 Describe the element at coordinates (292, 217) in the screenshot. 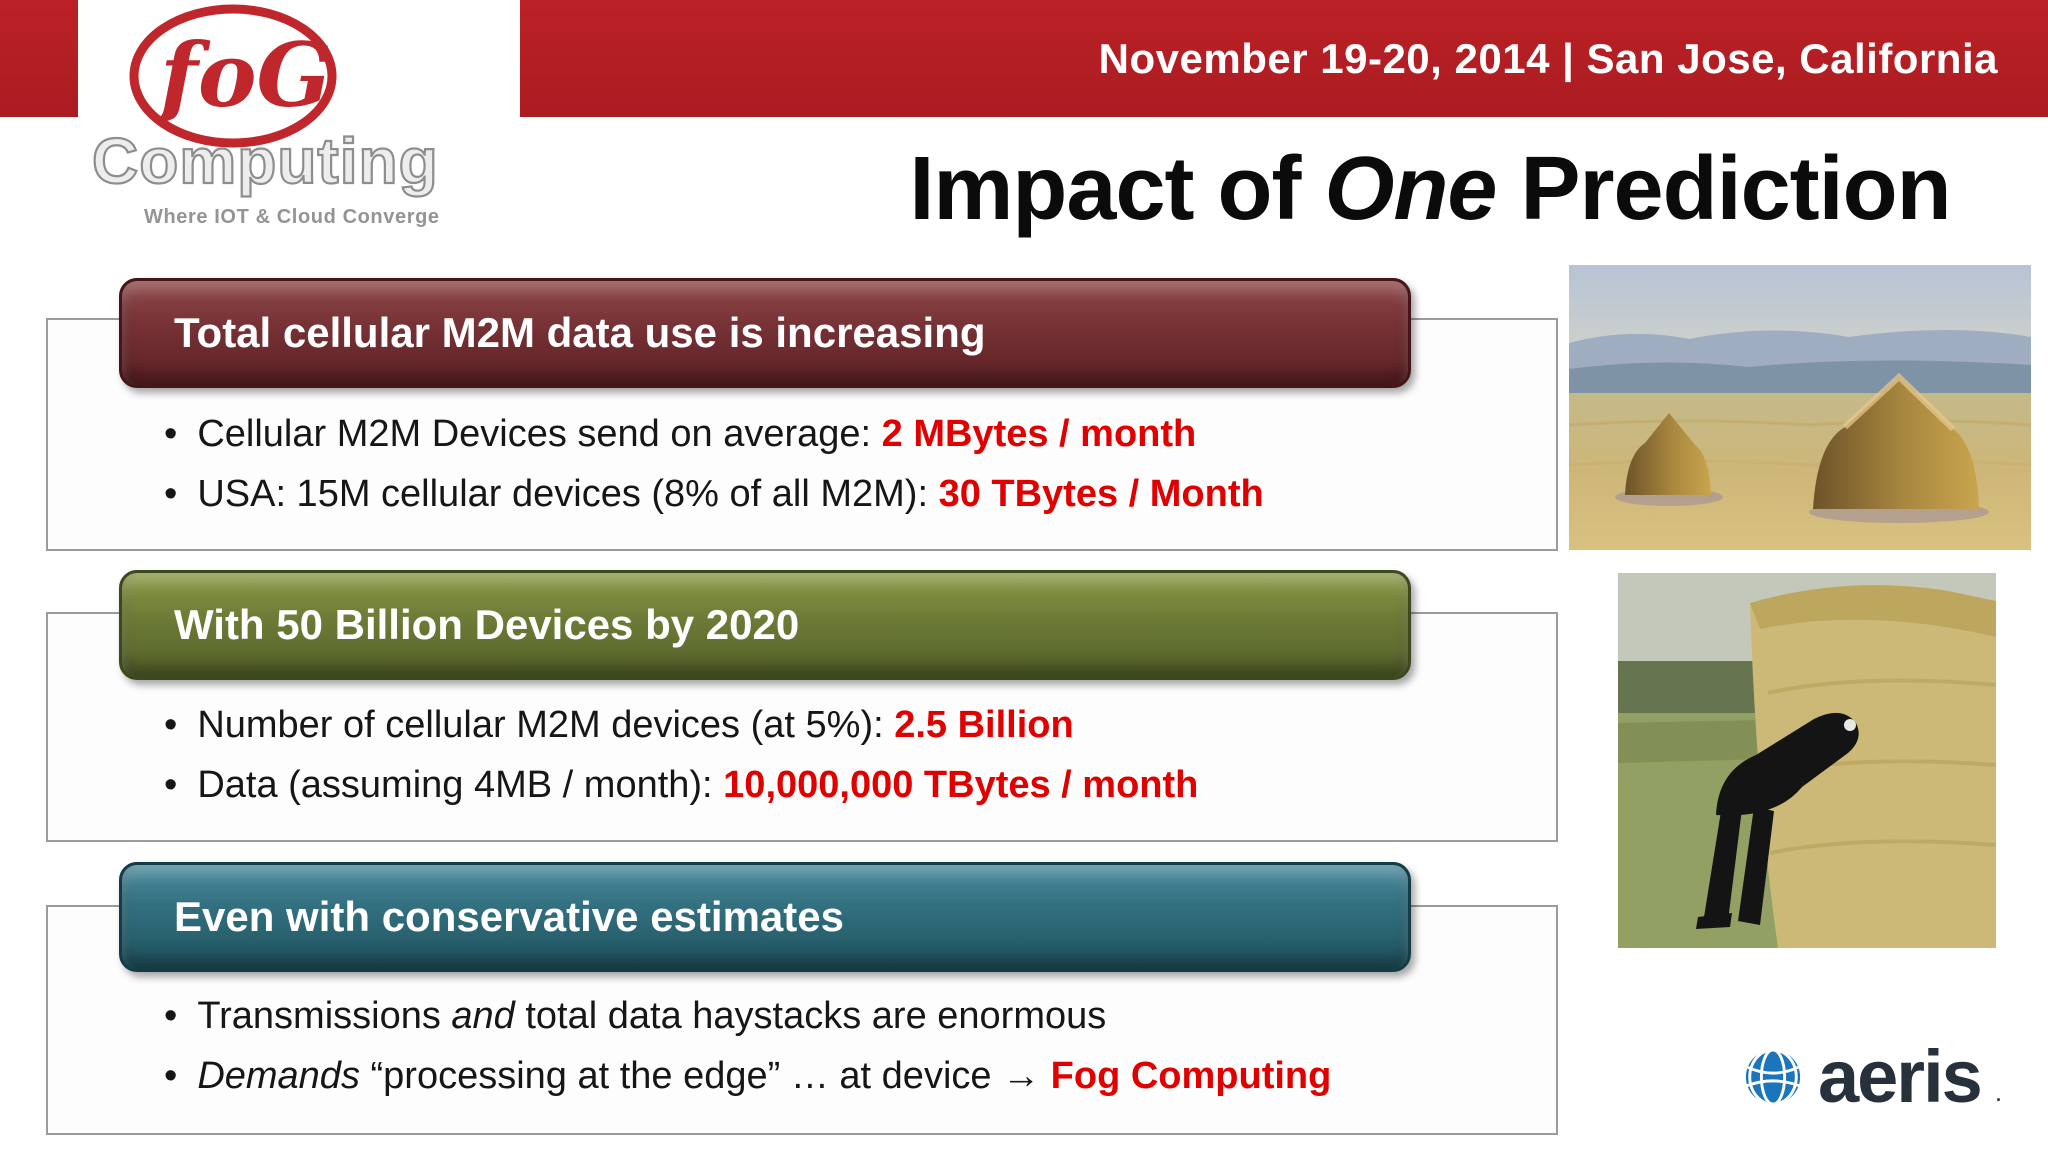

I see `logo-tagline: Where IOT & Cloud Converge` at that location.